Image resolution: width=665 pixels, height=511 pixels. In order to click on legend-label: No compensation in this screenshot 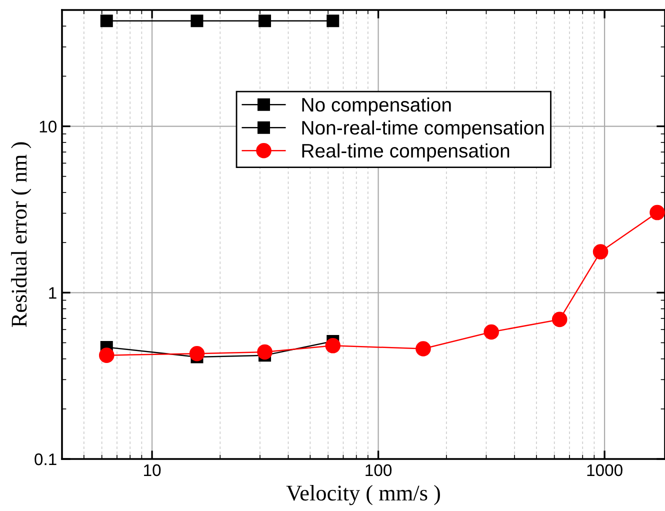, I will do `click(376, 106)`.